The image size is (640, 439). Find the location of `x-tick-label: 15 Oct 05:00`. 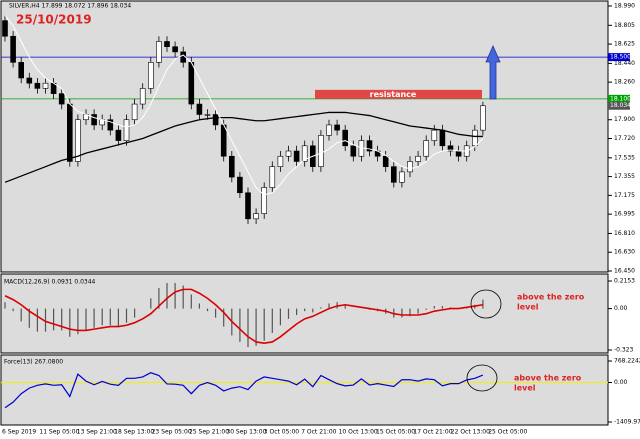

x-tick-label: 15 Oct 05:00 is located at coordinates (395, 432).